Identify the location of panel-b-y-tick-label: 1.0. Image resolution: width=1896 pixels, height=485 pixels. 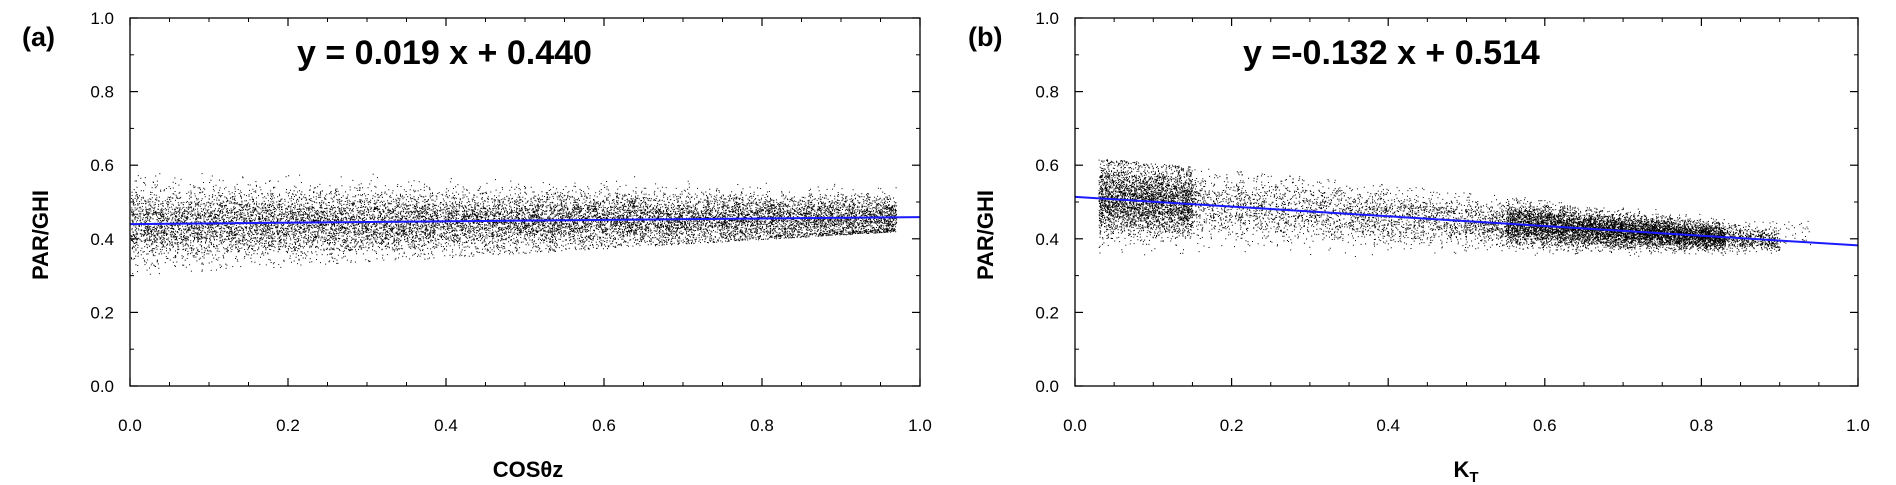
(1047, 18).